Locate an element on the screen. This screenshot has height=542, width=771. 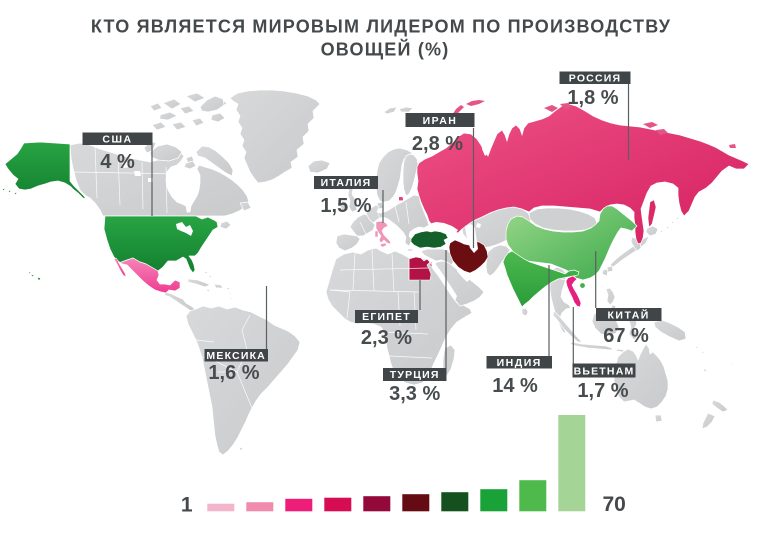
svg-text: 2,3 % is located at coordinates (386, 338).